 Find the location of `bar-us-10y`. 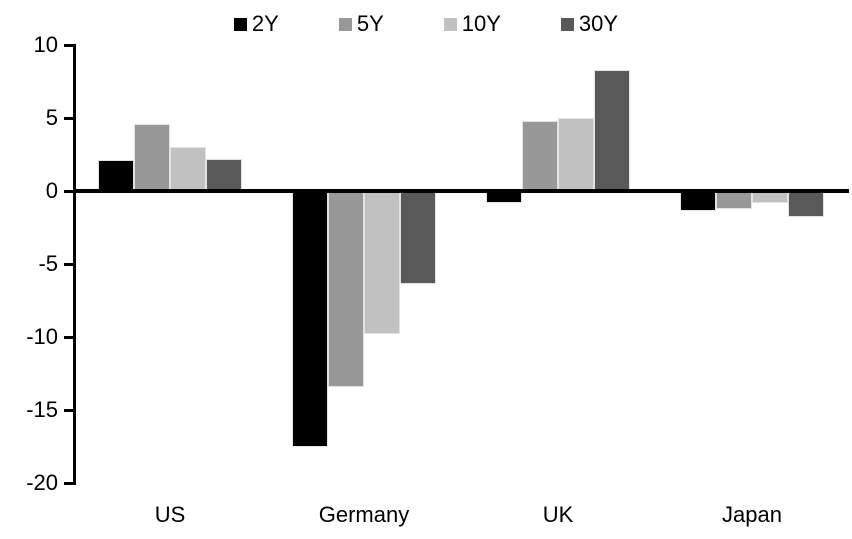

bar-us-10y is located at coordinates (188, 169).